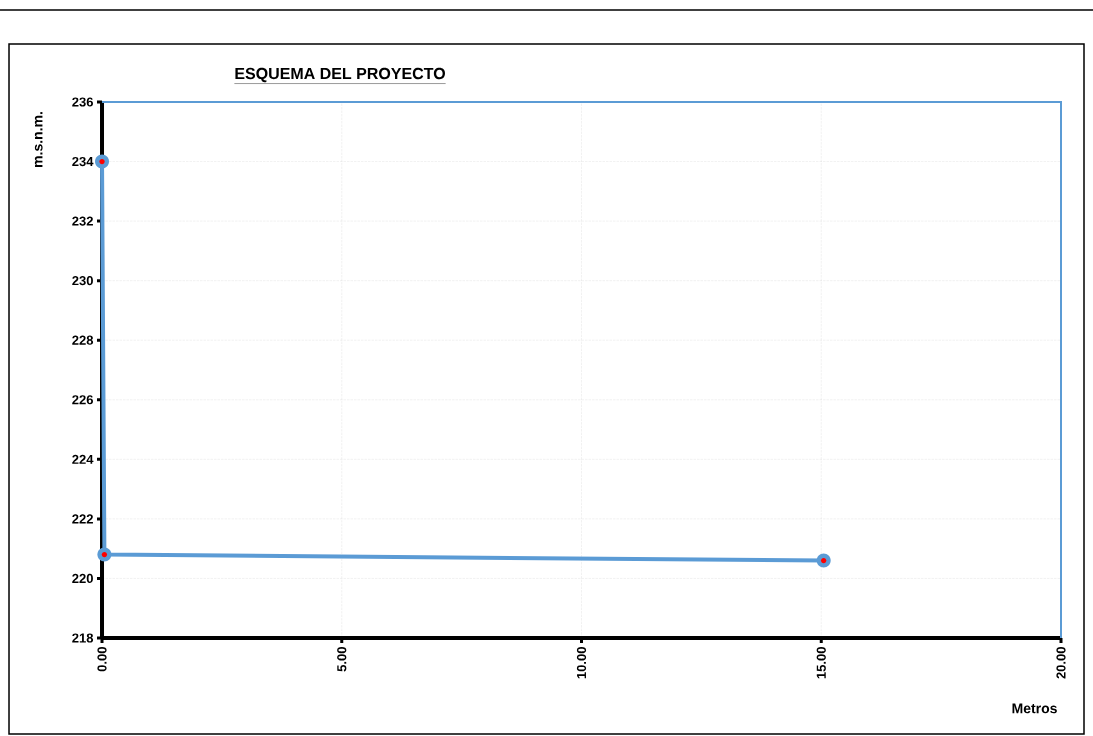  I want to click on y-axis-title: m.s.n.m., so click(38, 139).